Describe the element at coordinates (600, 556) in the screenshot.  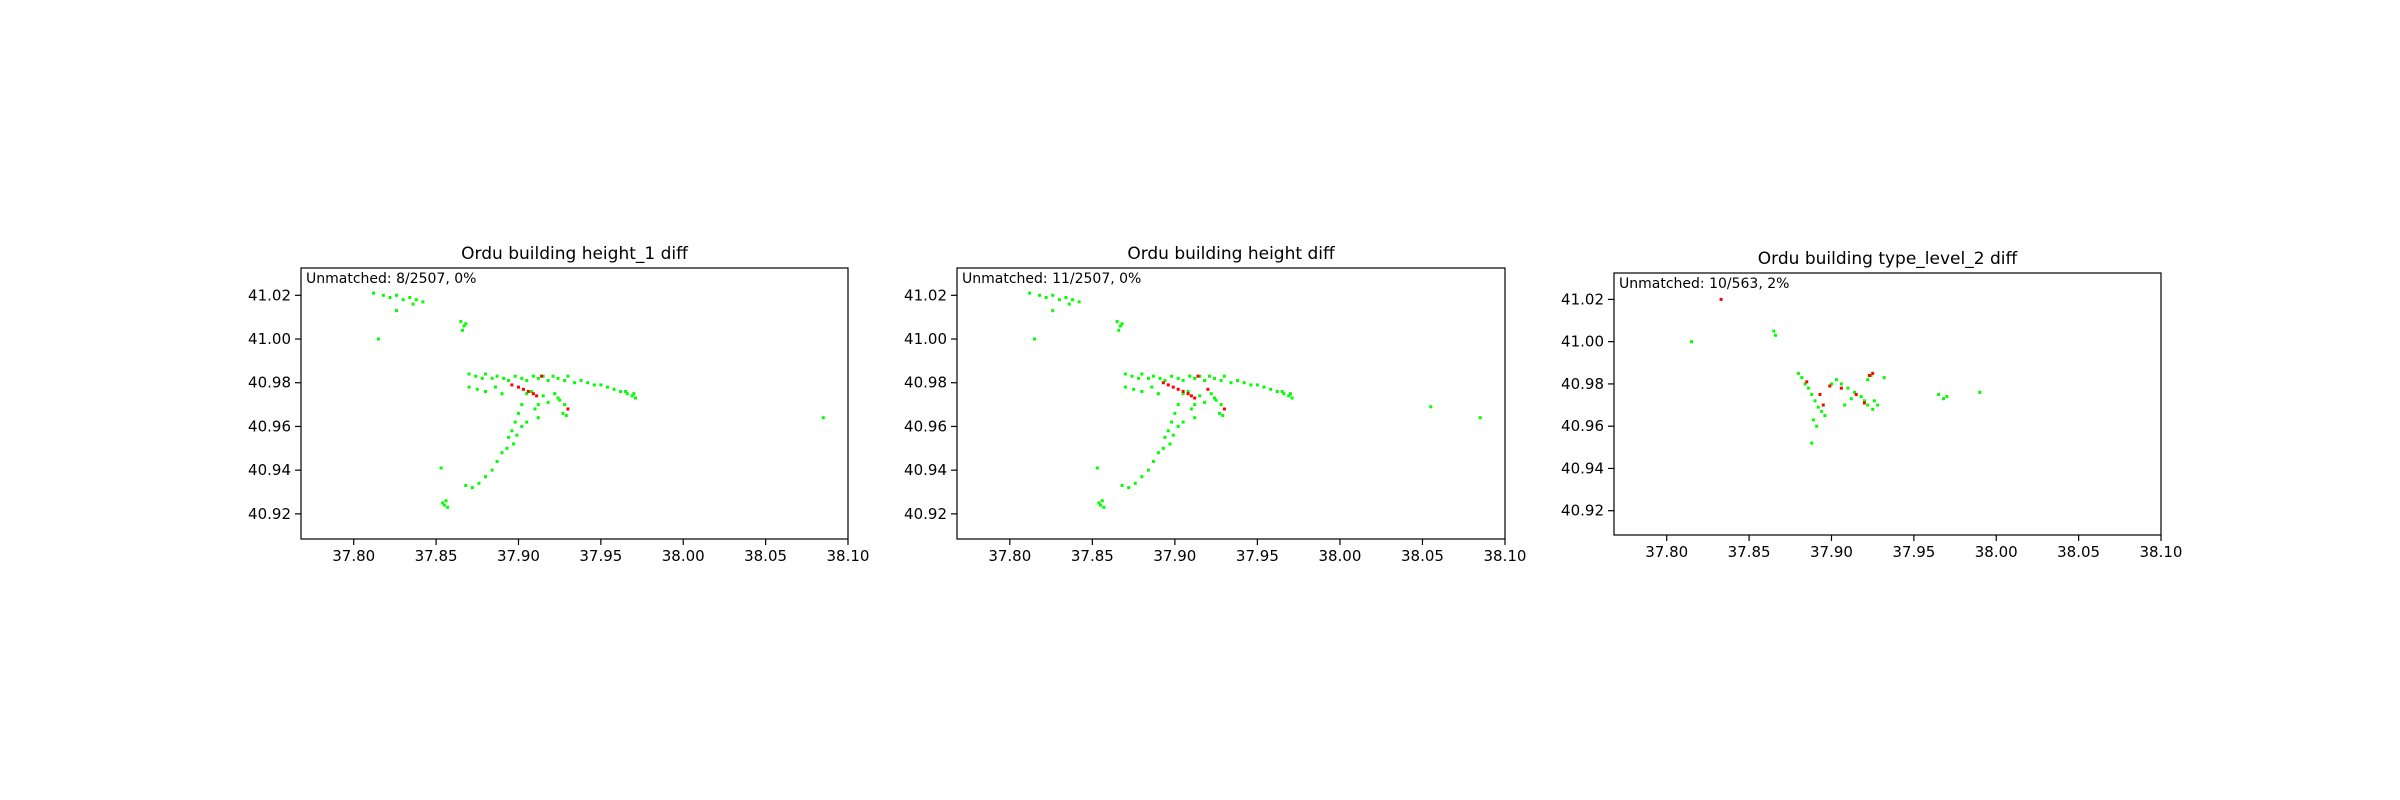
I see `x-tick-label: 37.95` at that location.